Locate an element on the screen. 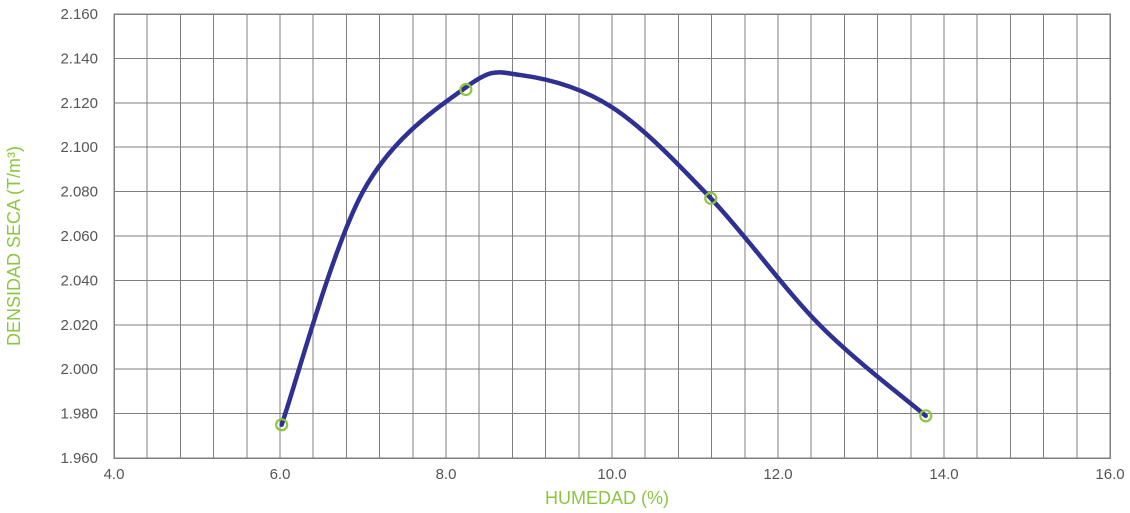 The height and width of the screenshot is (513, 1130). x-axis-tick-labels: 4.0 6.0 8.0 10.0 12.0 14.0 16.0 is located at coordinates (614, 474).